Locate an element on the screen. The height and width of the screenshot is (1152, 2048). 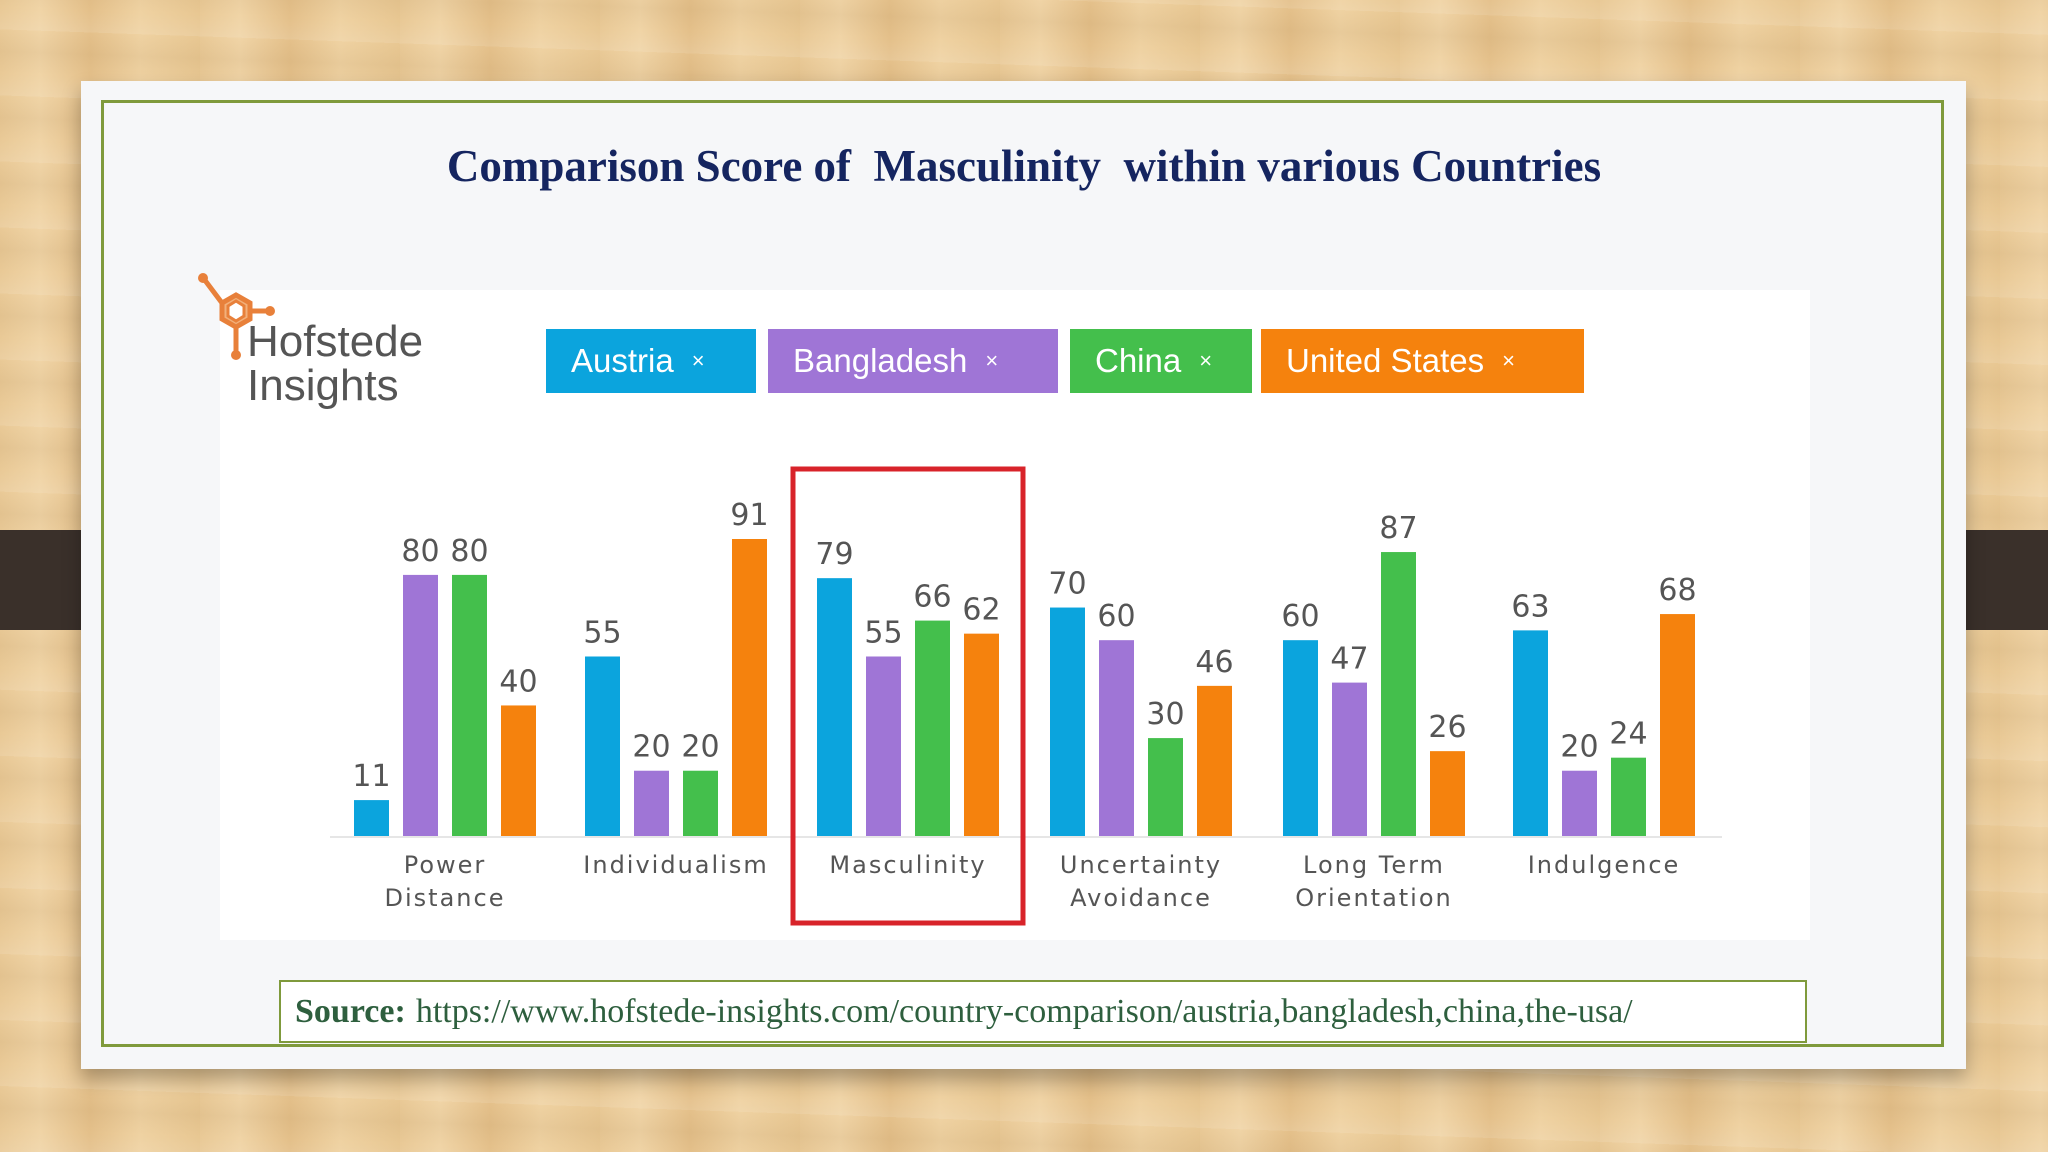
value-label: 11 is located at coordinates (371, 776).